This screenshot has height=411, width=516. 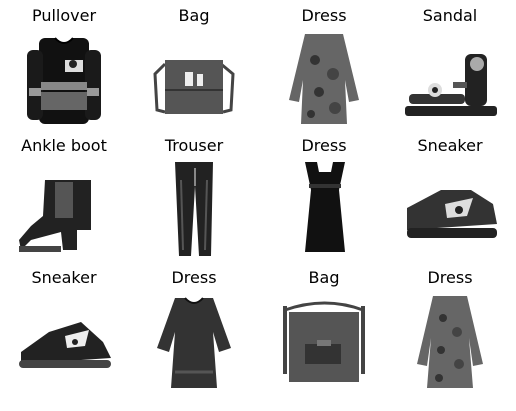 I want to click on cell-label: Trouser, so click(x=194, y=145).